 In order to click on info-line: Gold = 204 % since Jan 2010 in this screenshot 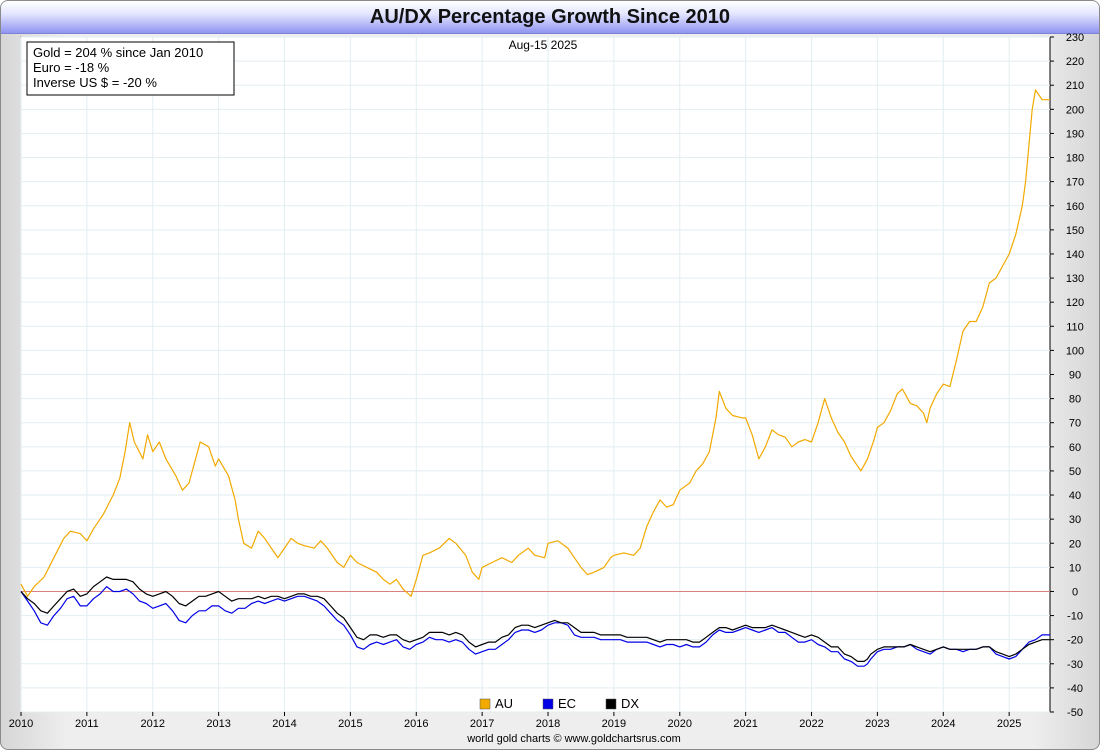, I will do `click(118, 52)`.